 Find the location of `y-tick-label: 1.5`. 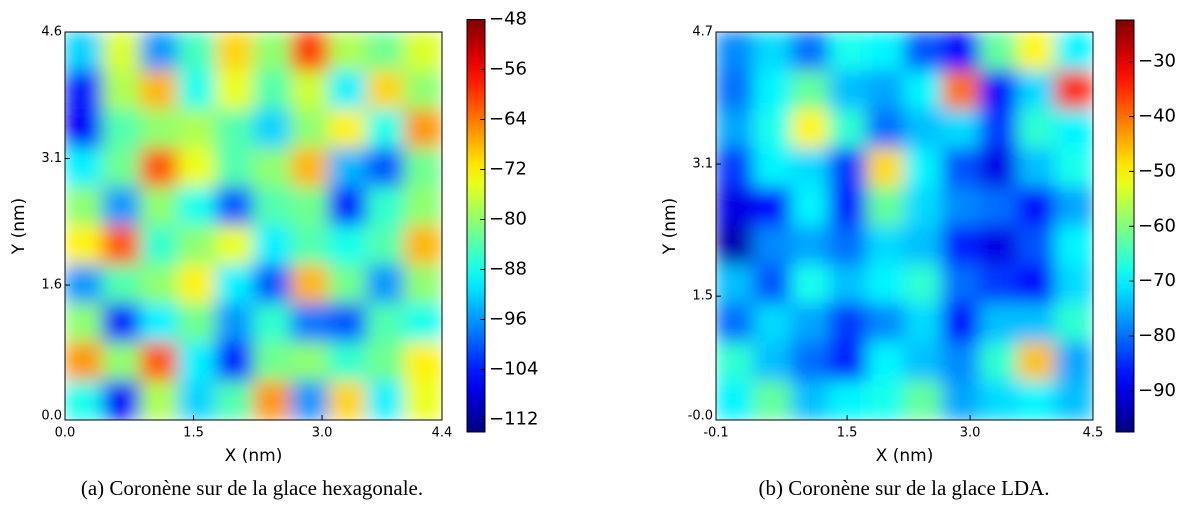

y-tick-label: 1.5 is located at coordinates (702, 296).